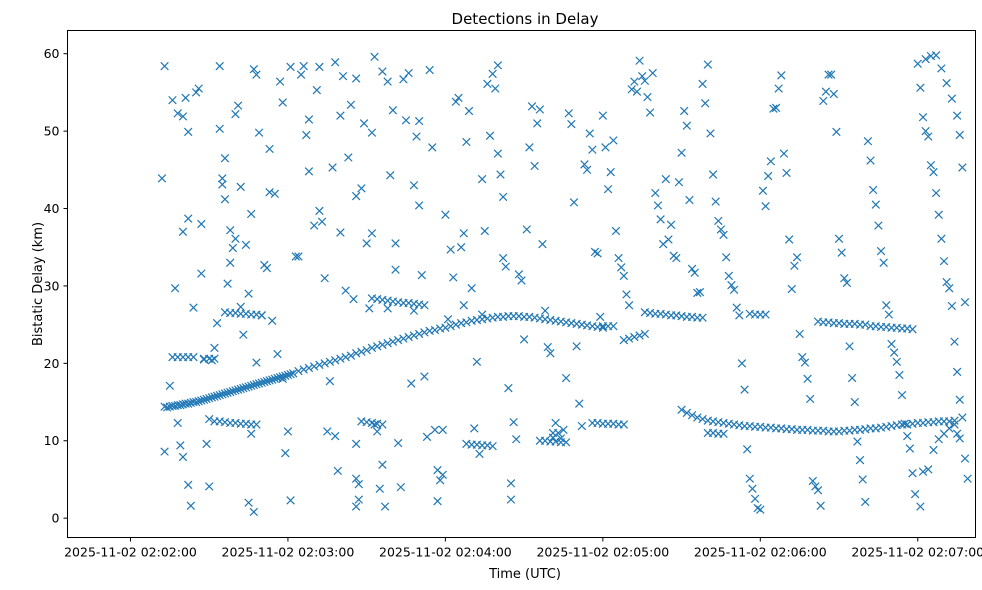  I want to click on x-tick-label: 2025-11-02 02:03:00, so click(288, 552).